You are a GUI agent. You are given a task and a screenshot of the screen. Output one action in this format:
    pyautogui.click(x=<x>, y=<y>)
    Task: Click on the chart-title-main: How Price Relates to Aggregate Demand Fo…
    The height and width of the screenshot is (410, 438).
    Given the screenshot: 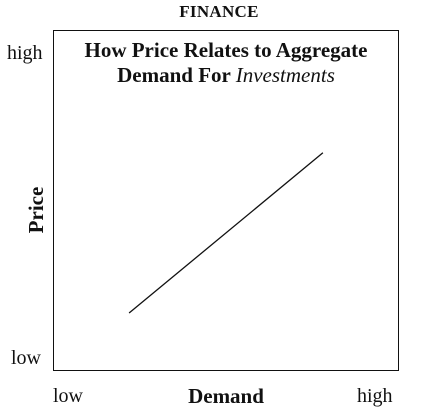 What is the action you would take?
    pyautogui.click(x=226, y=62)
    